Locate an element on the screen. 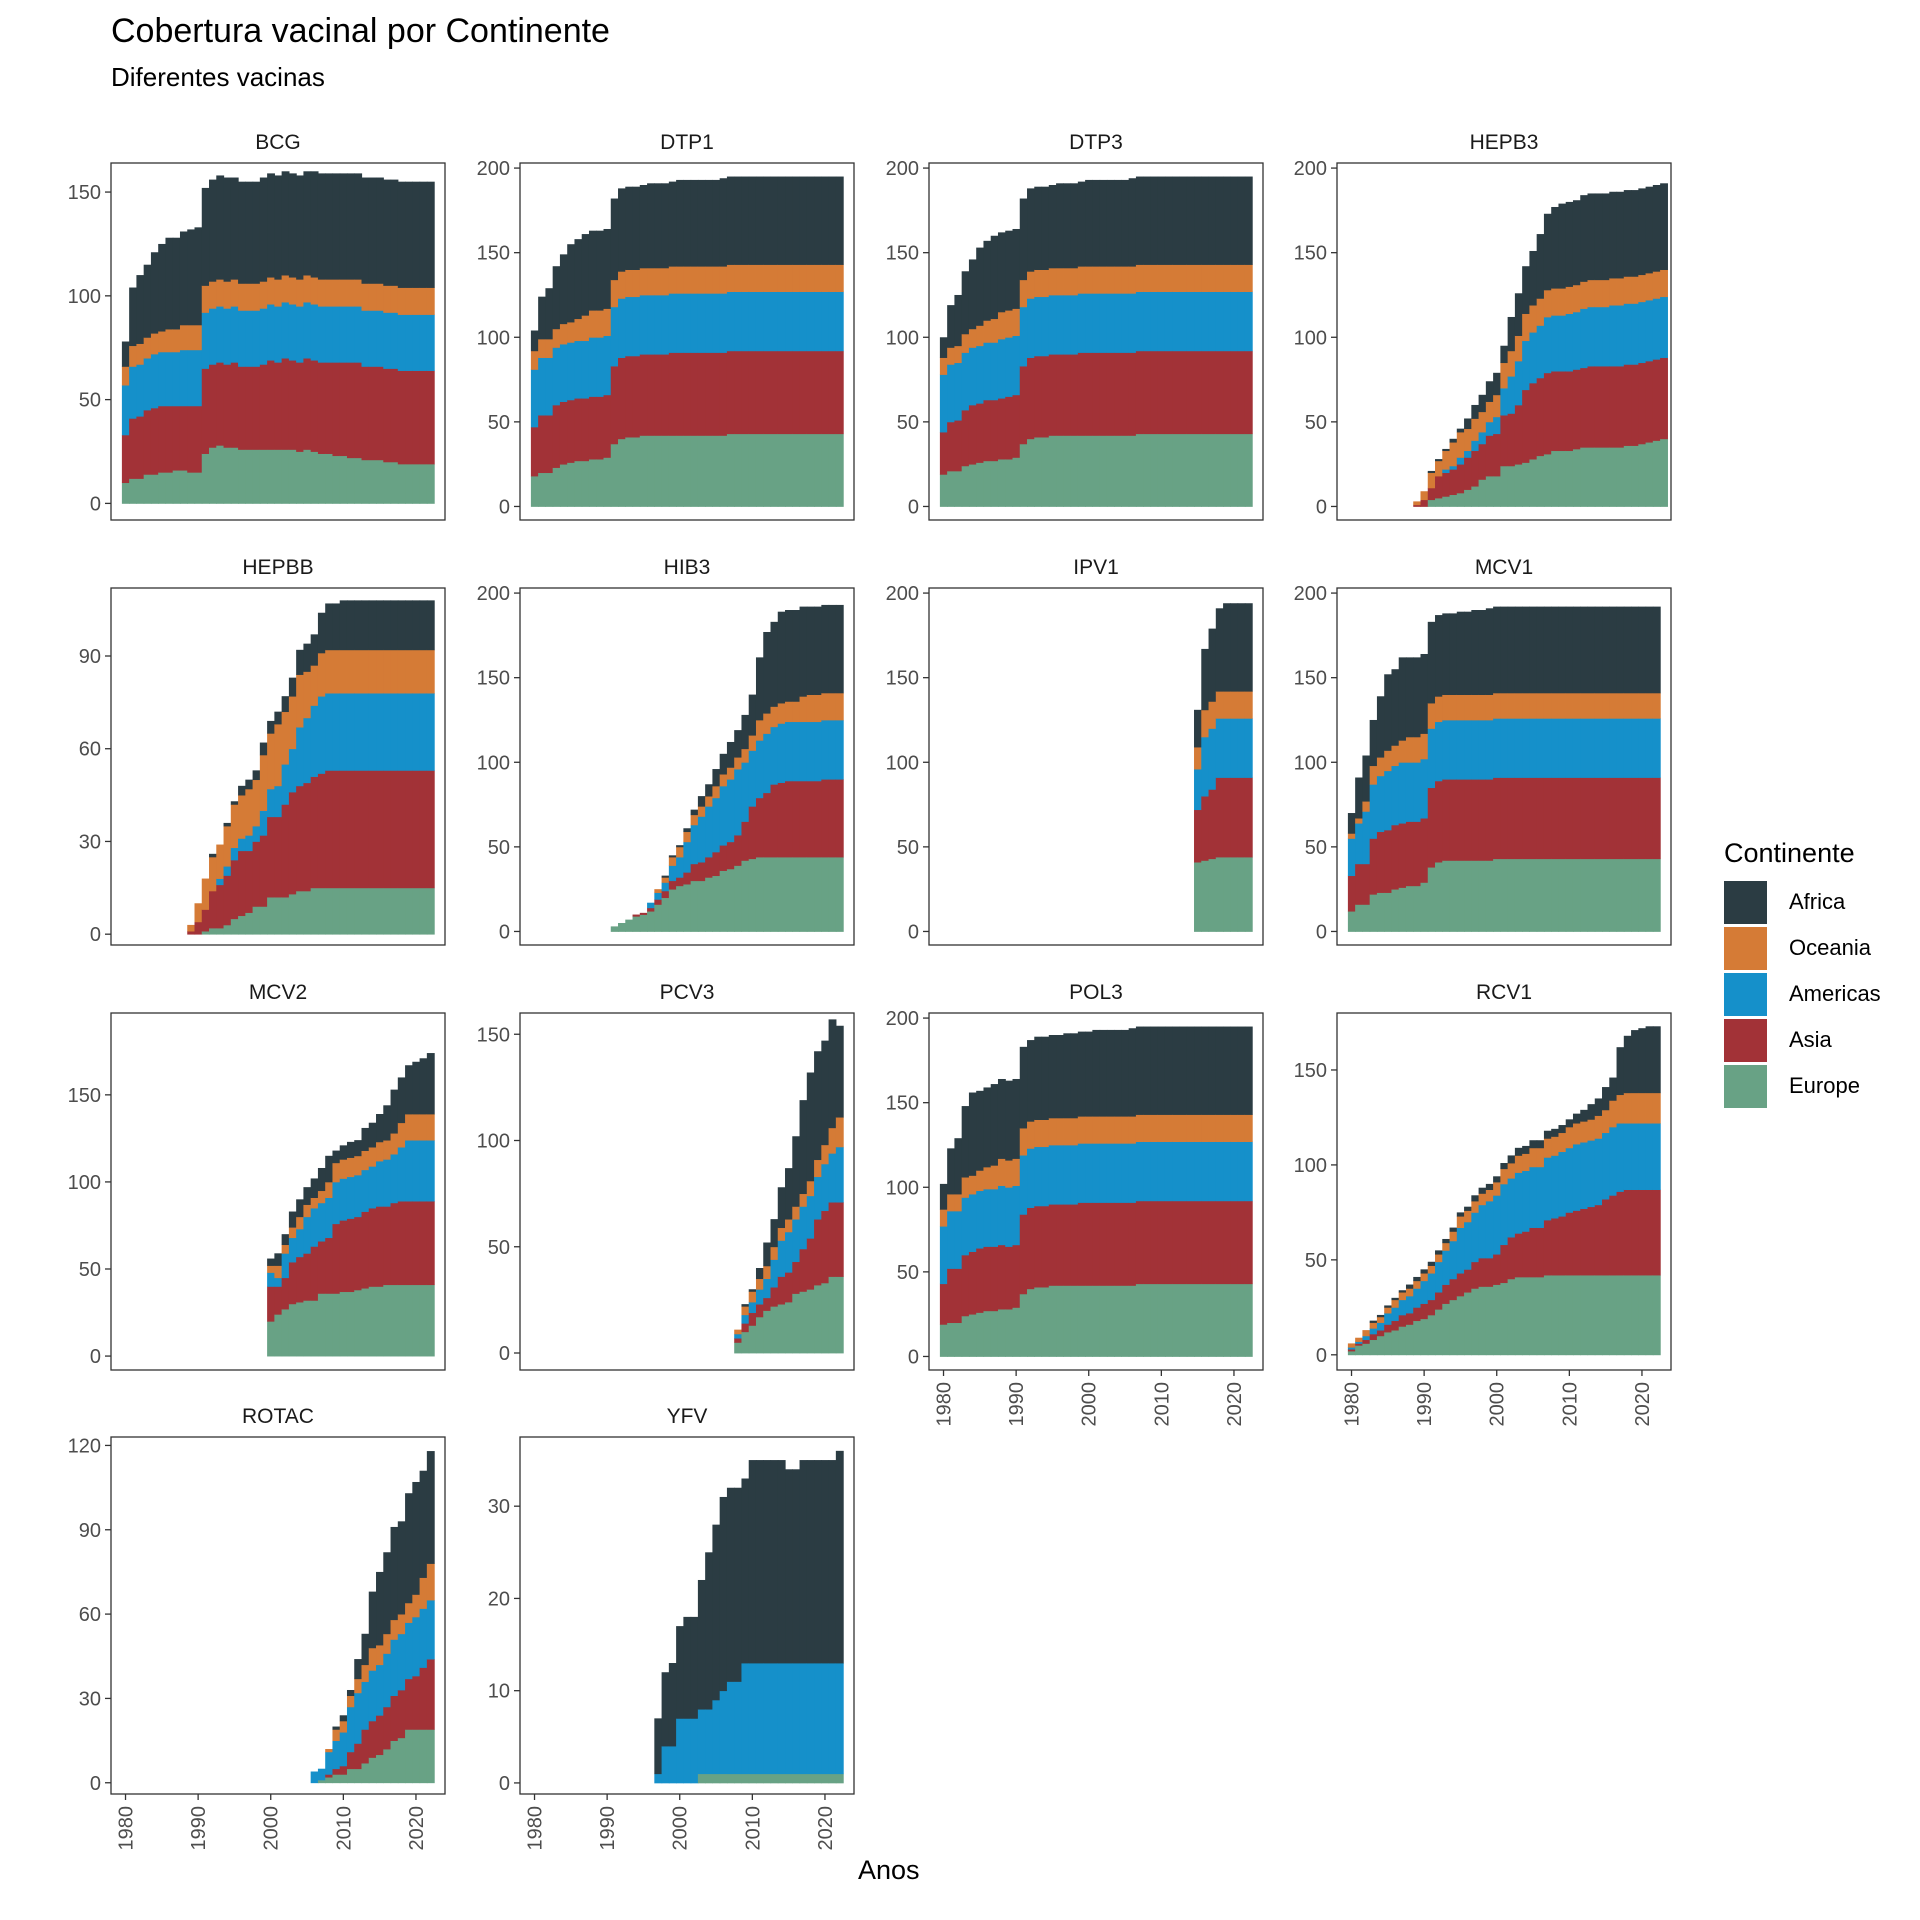 Image resolution: width=1920 pixels, height=1920 pixels. bar-europe-1984 is located at coordinates (1380, 1345).